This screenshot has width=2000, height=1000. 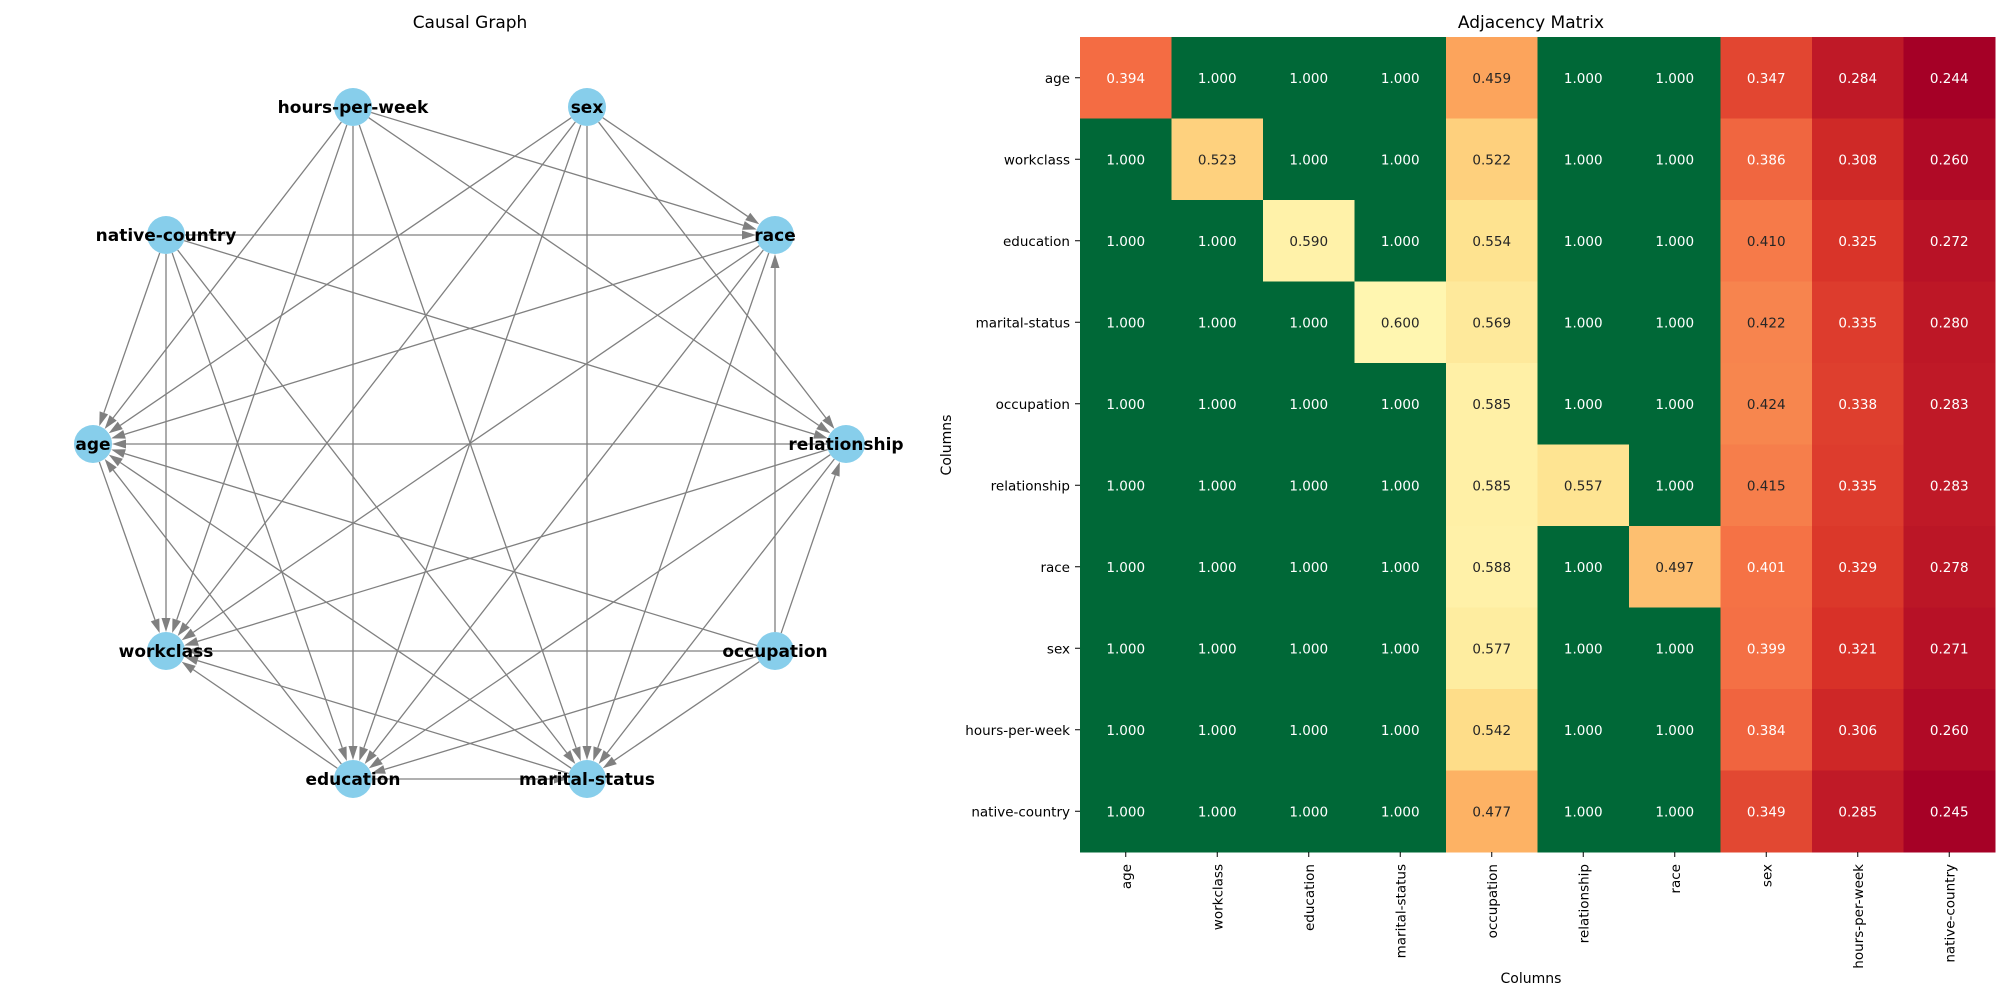 I want to click on edge-native-country-to-race, so click(x=470, y=235).